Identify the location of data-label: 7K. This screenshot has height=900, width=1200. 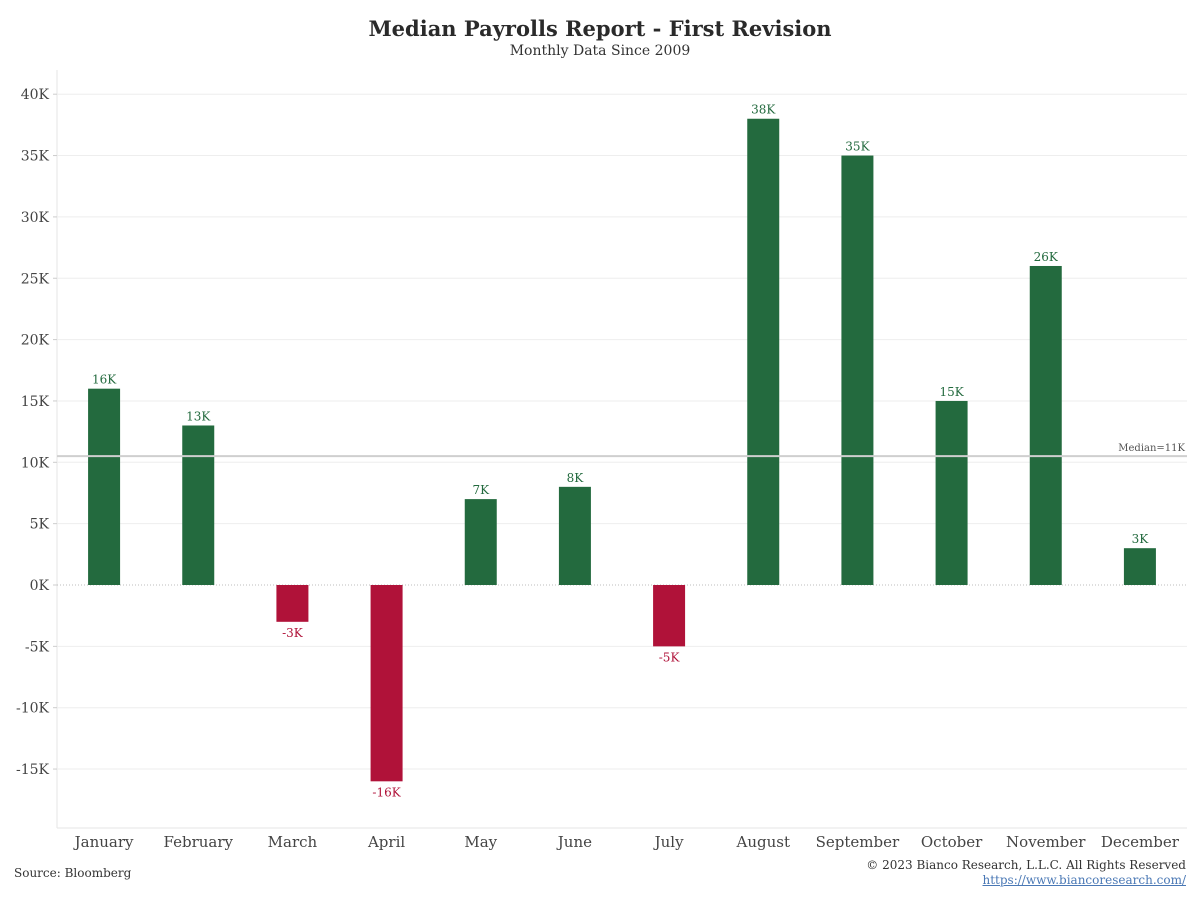
(481, 490).